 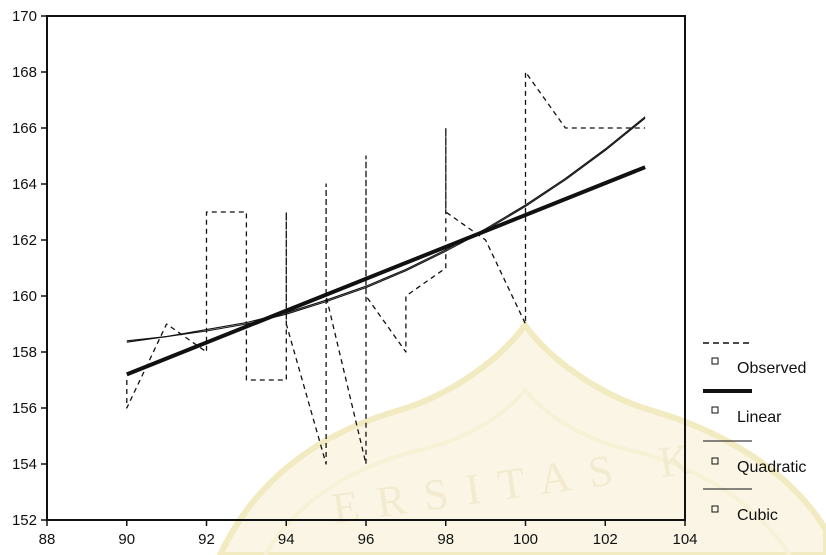 What do you see at coordinates (24, 16) in the screenshot?
I see `y-tick-label: 170` at bounding box center [24, 16].